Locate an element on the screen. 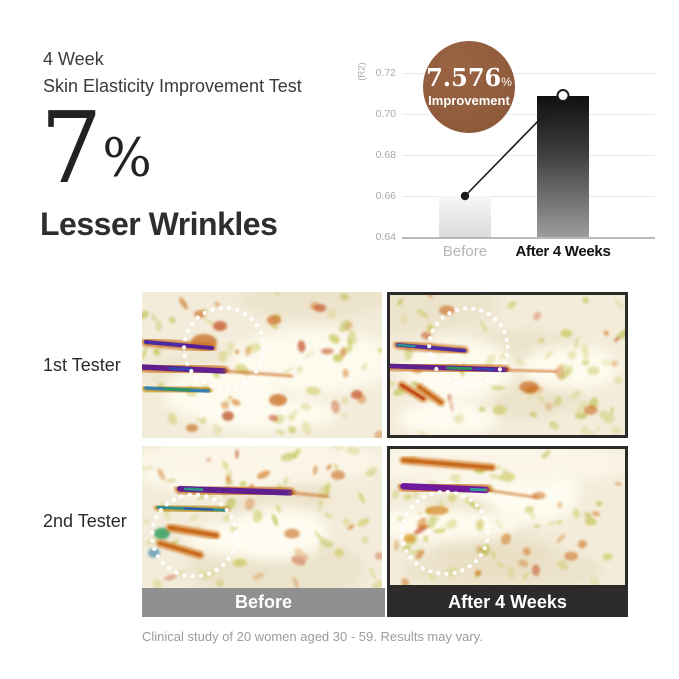 This screenshot has height=679, width=679. before-column-label: Before is located at coordinates (263, 602).